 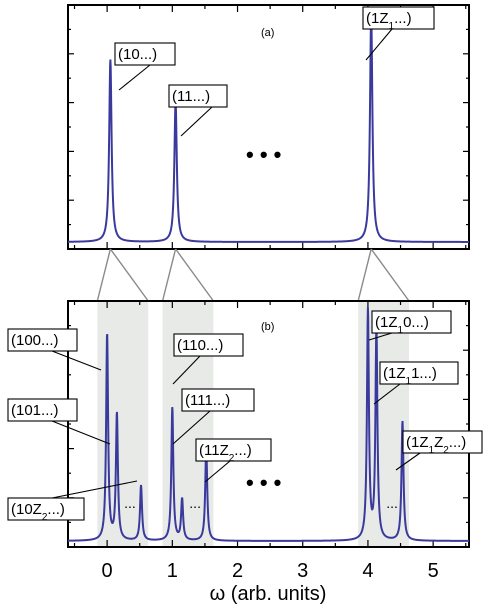 I want to click on peak-label: (1Z11...), so click(x=416, y=383).